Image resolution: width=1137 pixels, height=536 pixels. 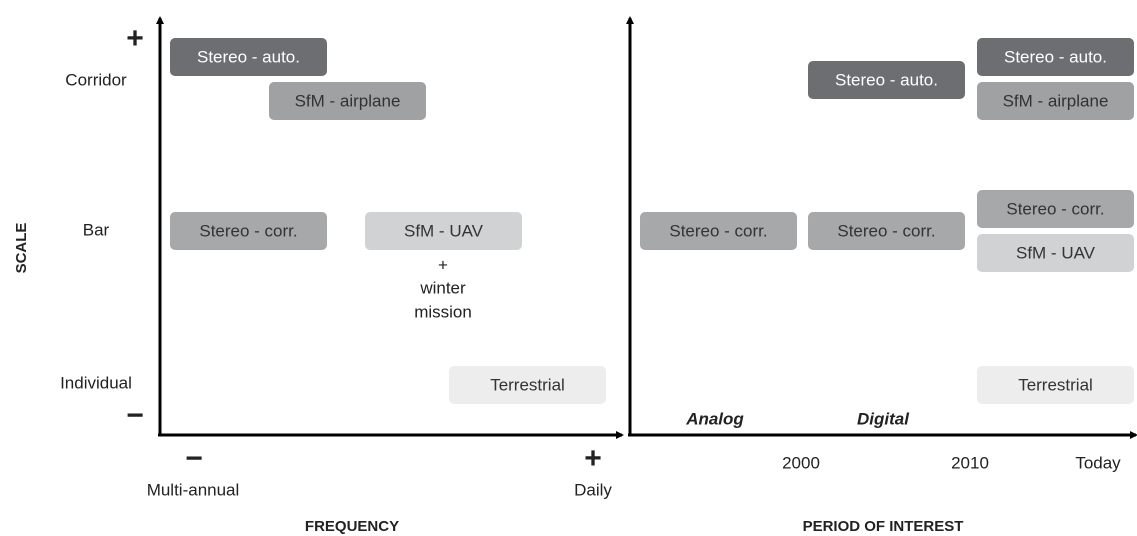 What do you see at coordinates (193, 489) in the screenshot?
I see `x-low-label: Multi-annual` at bounding box center [193, 489].